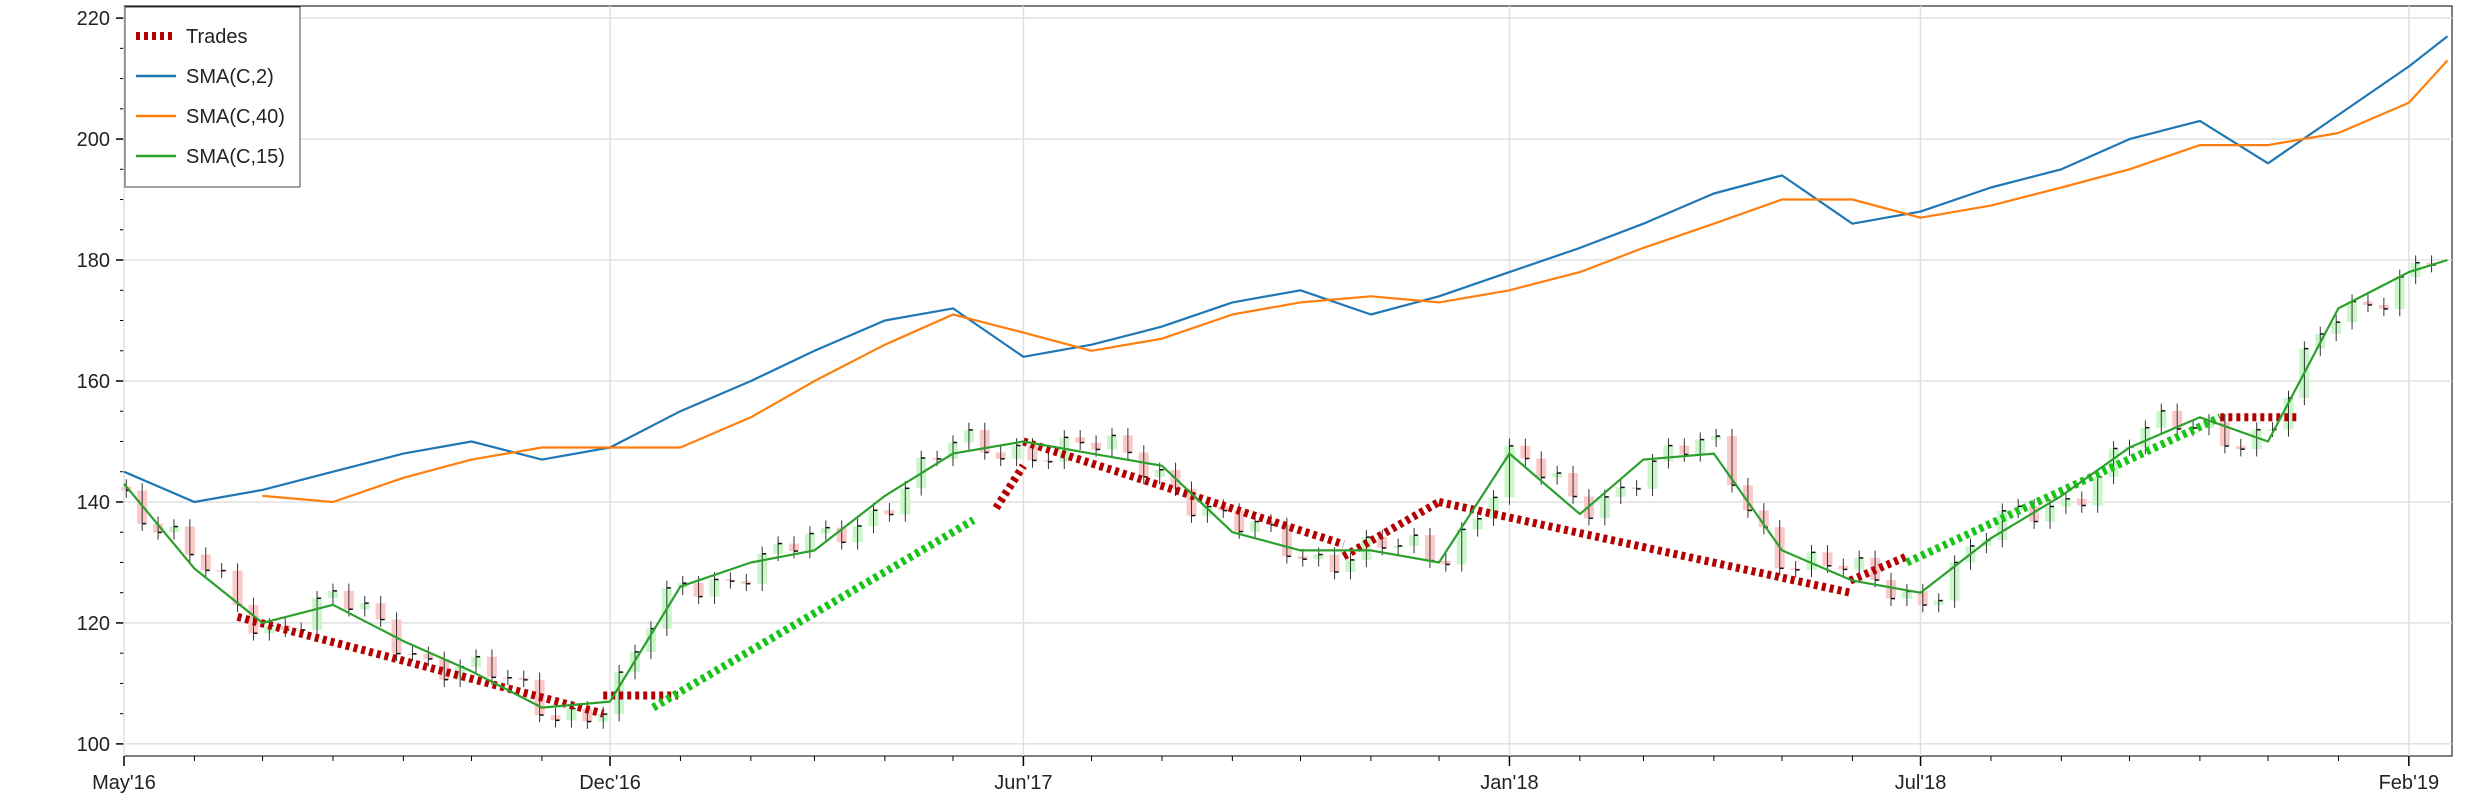 Image resolution: width=2468 pixels, height=800 pixels. What do you see at coordinates (217, 37) in the screenshot?
I see `legend-trades-label: Trades` at bounding box center [217, 37].